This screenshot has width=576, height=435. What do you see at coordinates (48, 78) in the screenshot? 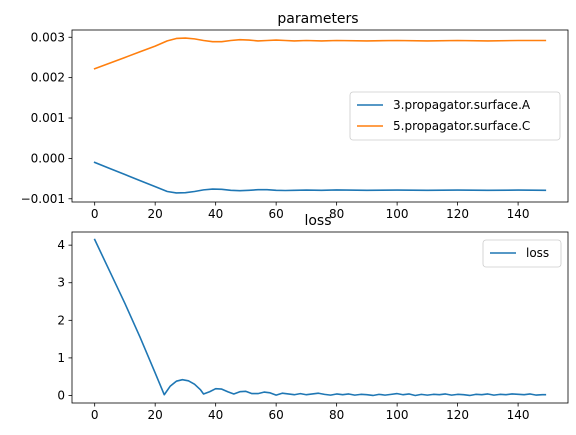
I see `y-tick-label: 0.002` at bounding box center [48, 78].